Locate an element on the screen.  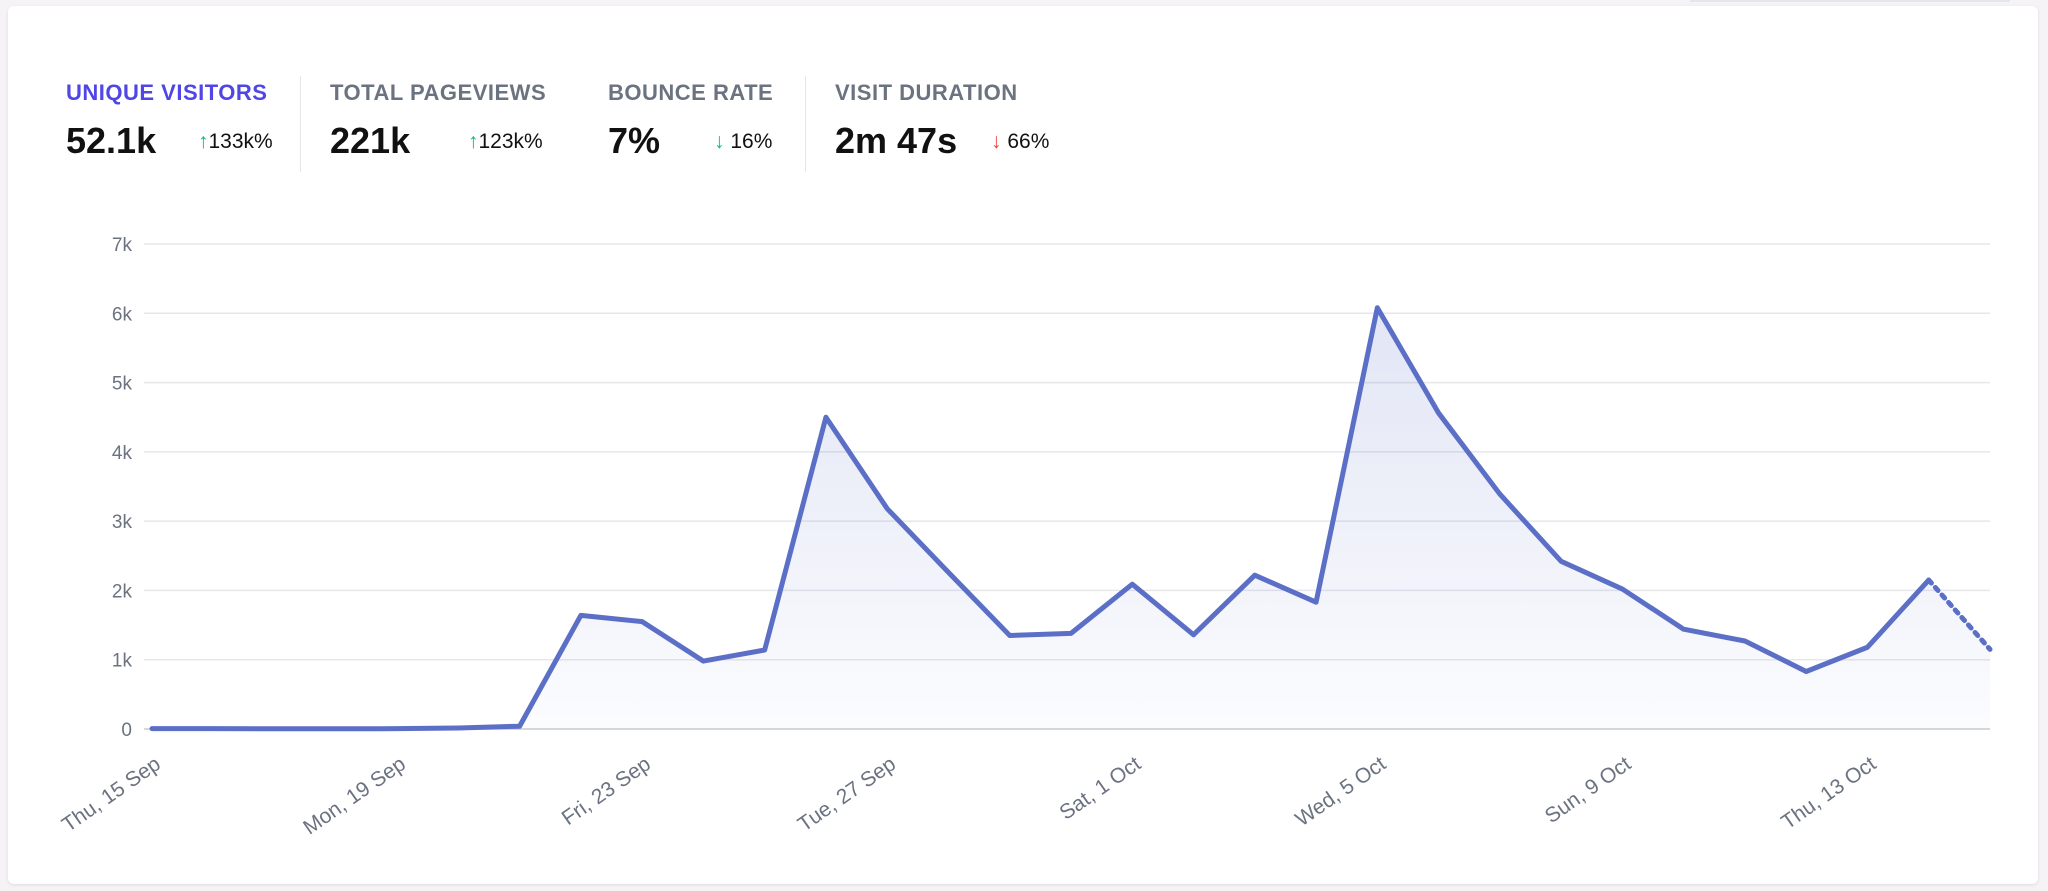
stat-value: 2m 47s is located at coordinates (896, 140).